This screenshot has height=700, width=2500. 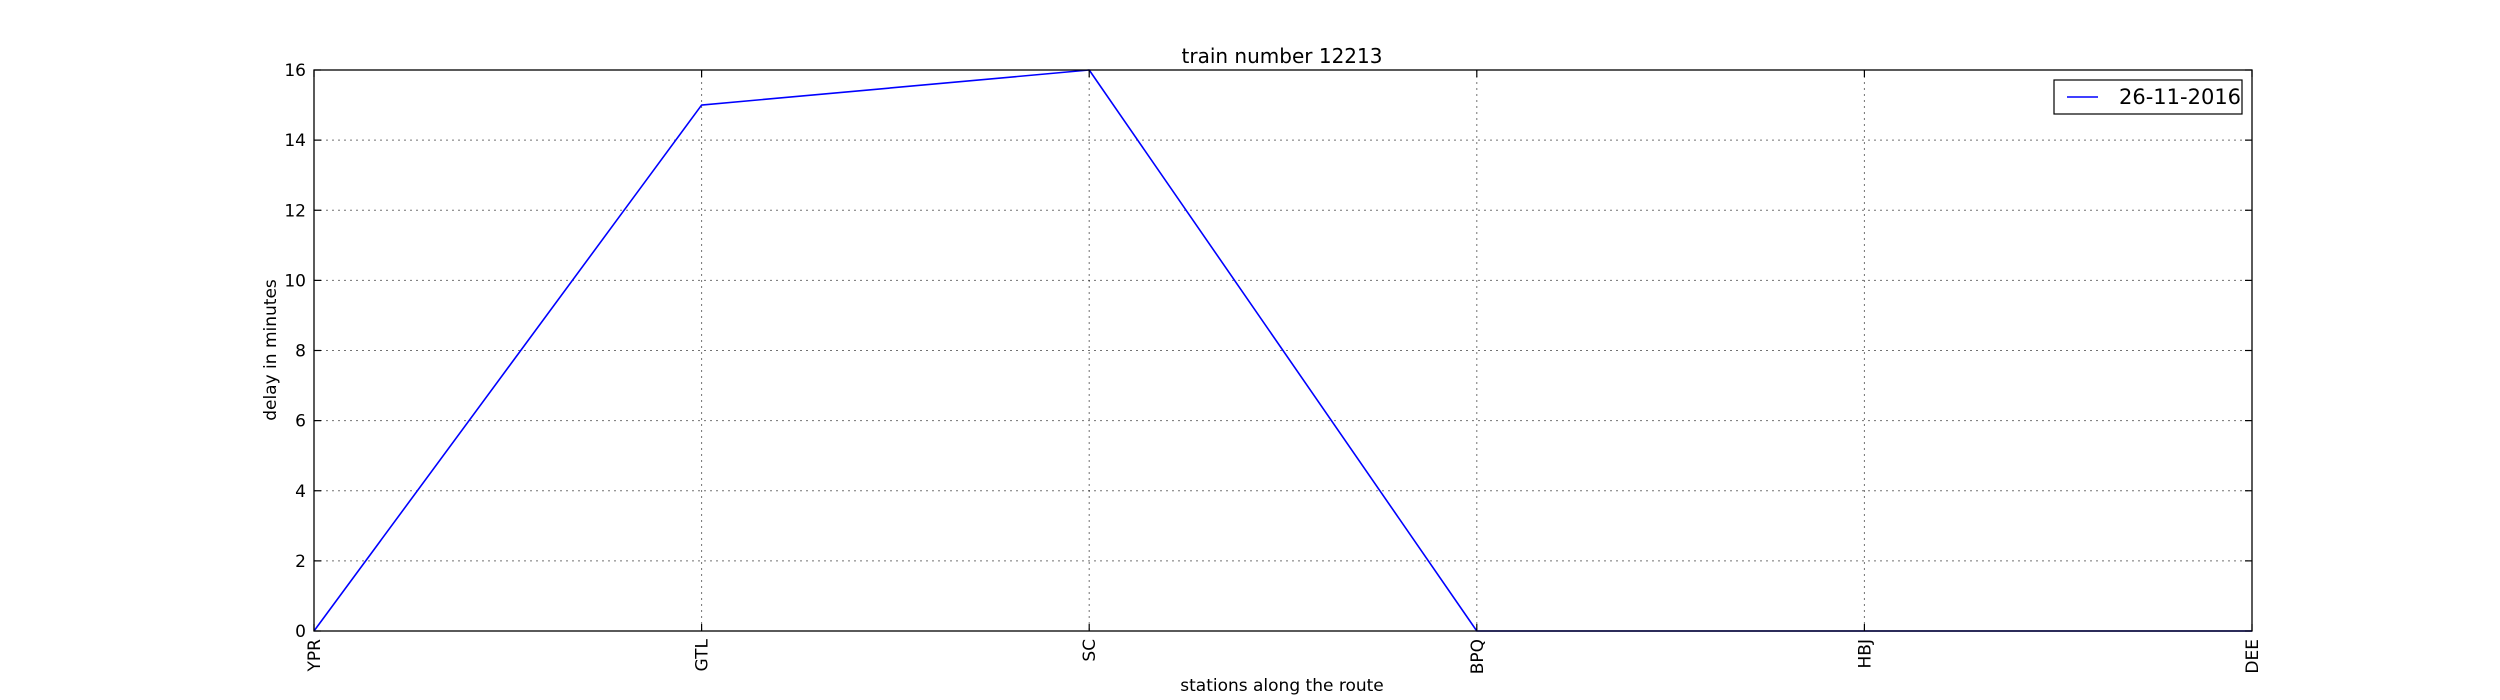 What do you see at coordinates (300, 492) in the screenshot?
I see `y-tick-label: 4` at bounding box center [300, 492].